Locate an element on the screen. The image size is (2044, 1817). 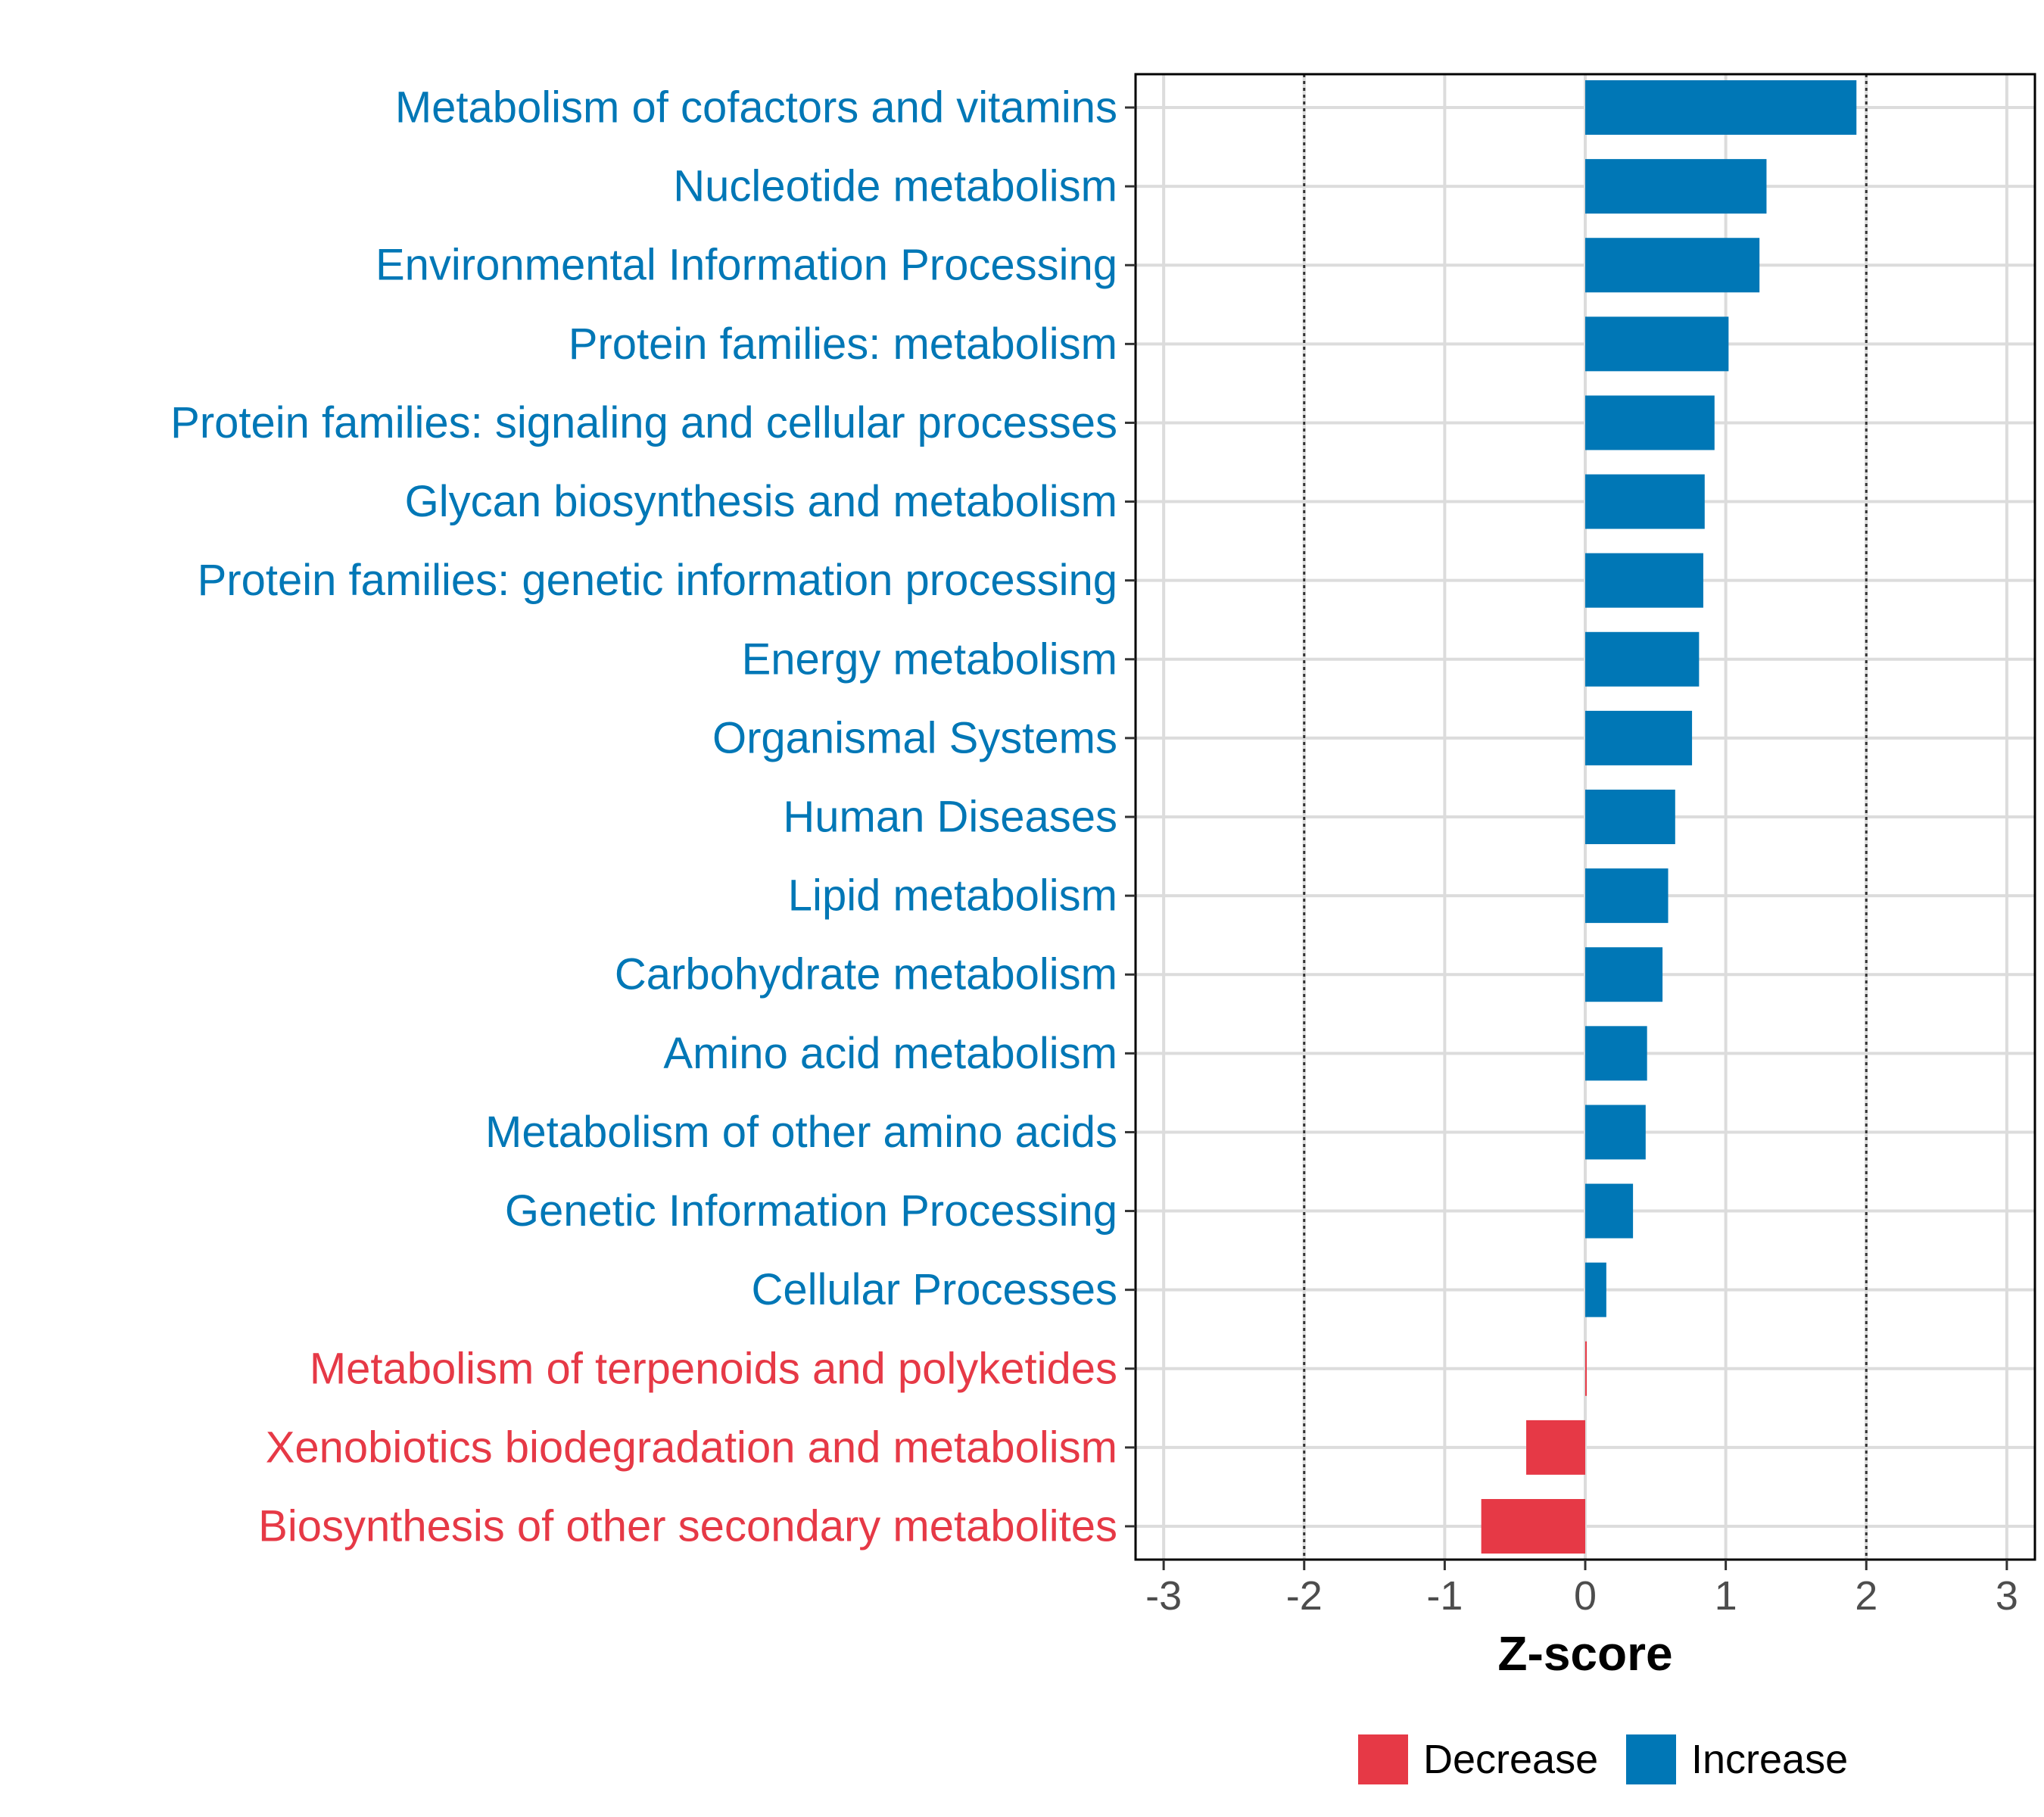
x-tick-label: -2 is located at coordinates (1304, 1596).